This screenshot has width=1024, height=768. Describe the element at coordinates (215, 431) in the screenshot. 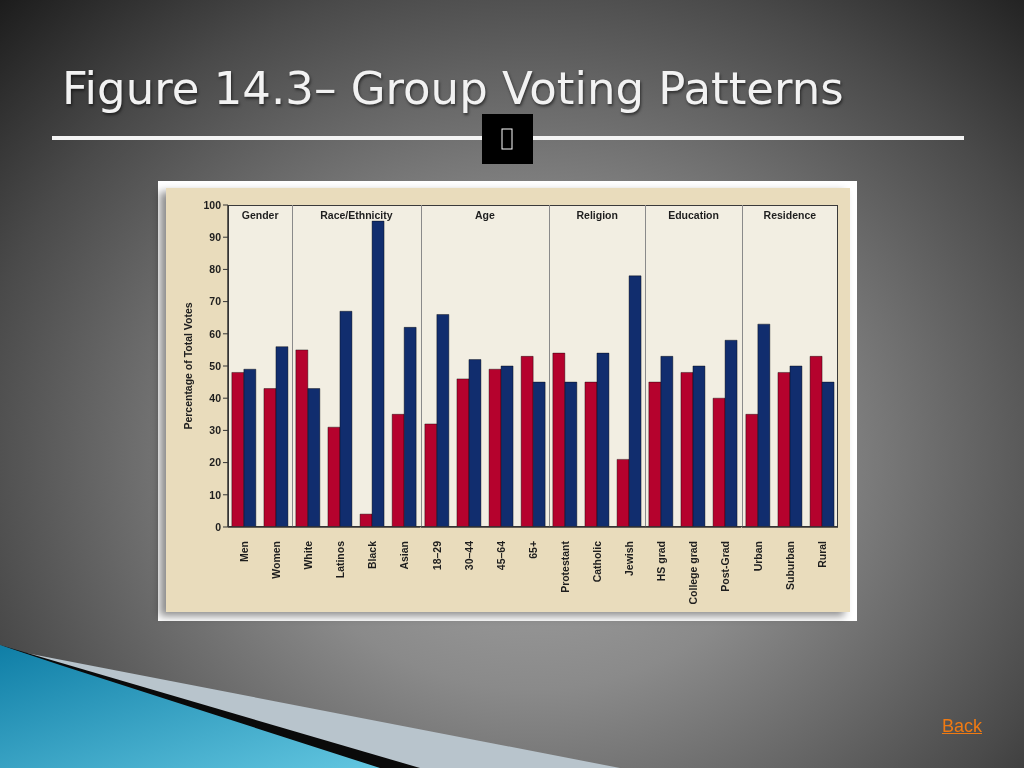

I see `y-tick-label: 30` at that location.